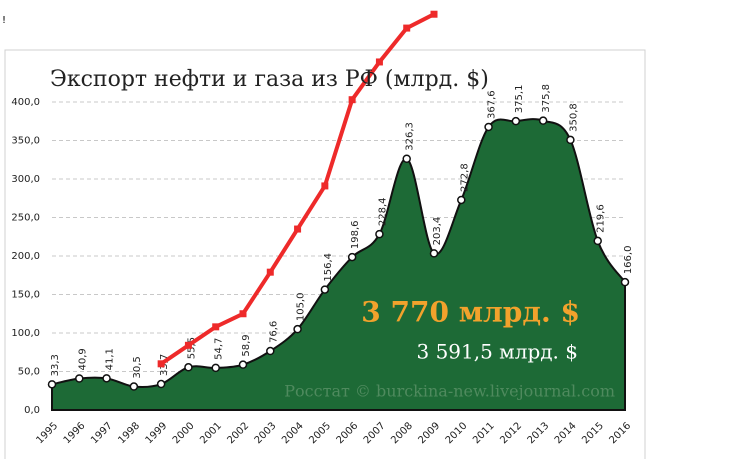 This screenshot has width=753, height=463. Describe the element at coordinates (25, 333) in the screenshot. I see `y-tick-label: 100,0` at that location.